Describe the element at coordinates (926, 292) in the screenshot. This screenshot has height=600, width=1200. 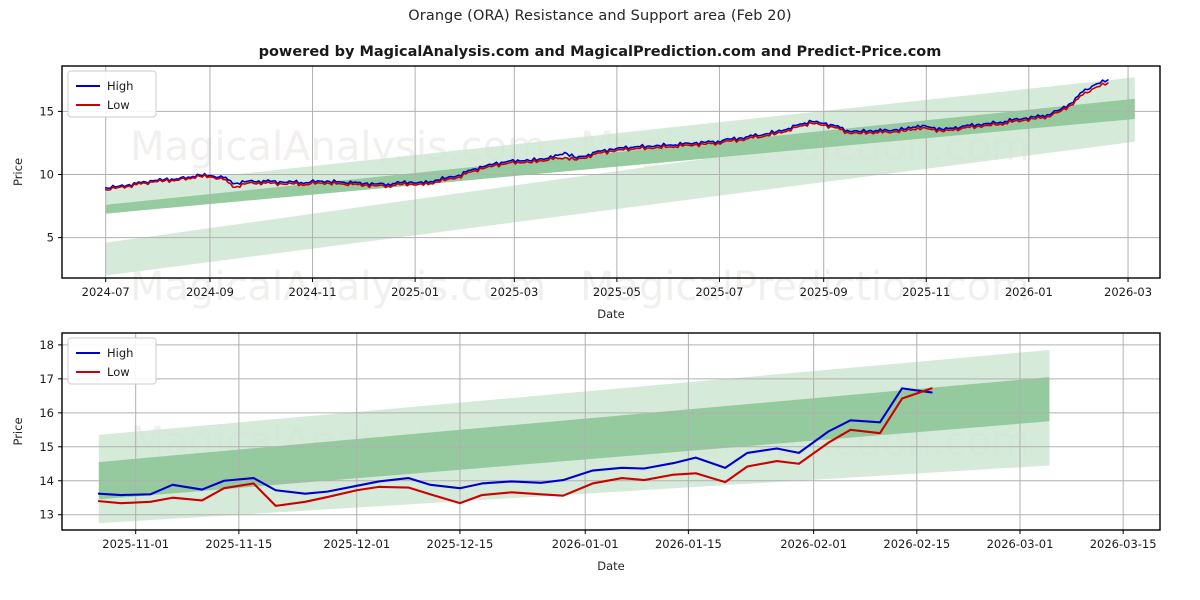
I see `x-tick-label: 2025-11` at that location.